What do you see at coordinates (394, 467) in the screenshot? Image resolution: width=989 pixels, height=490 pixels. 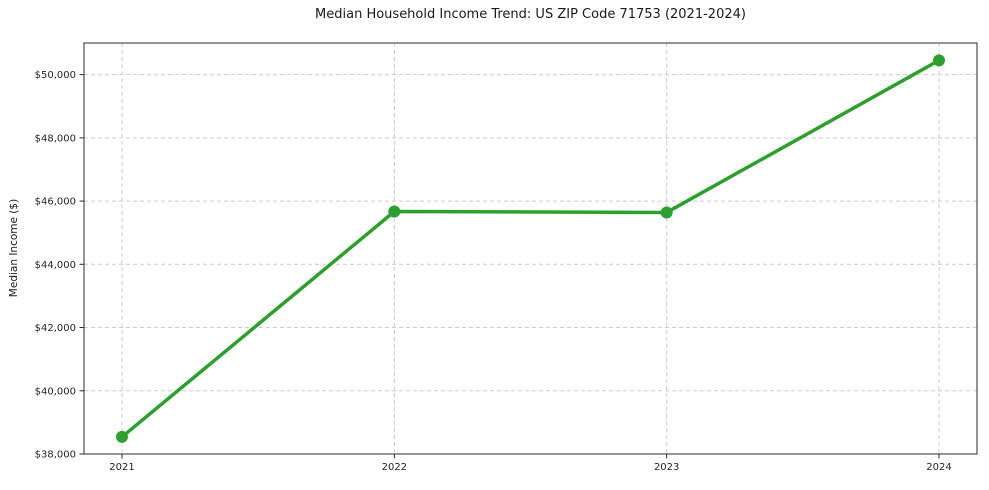 I see `x-tick-label: 2022` at bounding box center [394, 467].